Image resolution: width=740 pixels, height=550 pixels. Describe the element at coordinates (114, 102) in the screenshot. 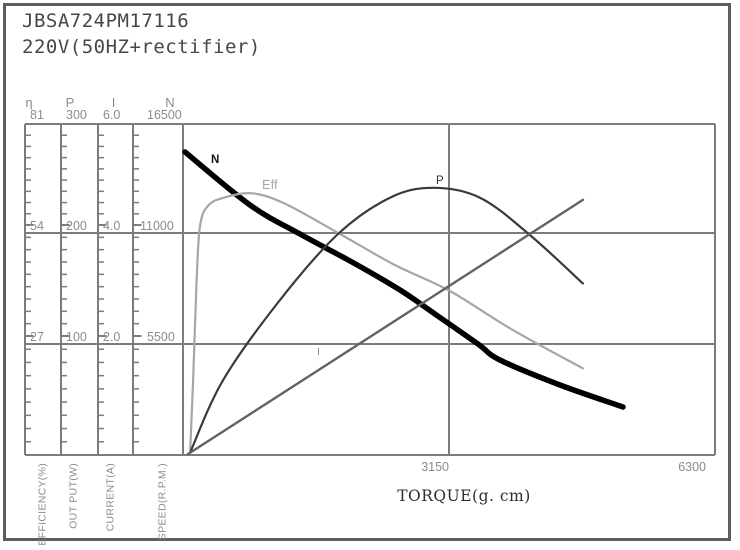

I see `y-axis-current-symbol: I` at that location.